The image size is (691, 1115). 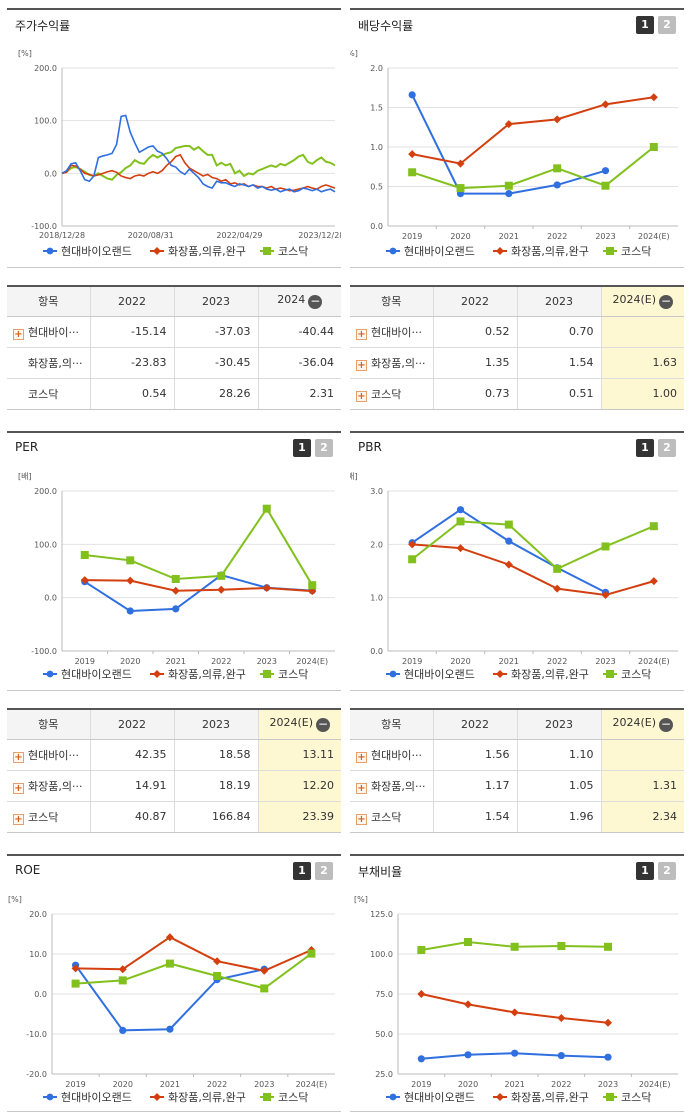 I want to click on row-name: 현대바이···, so click(x=396, y=332).